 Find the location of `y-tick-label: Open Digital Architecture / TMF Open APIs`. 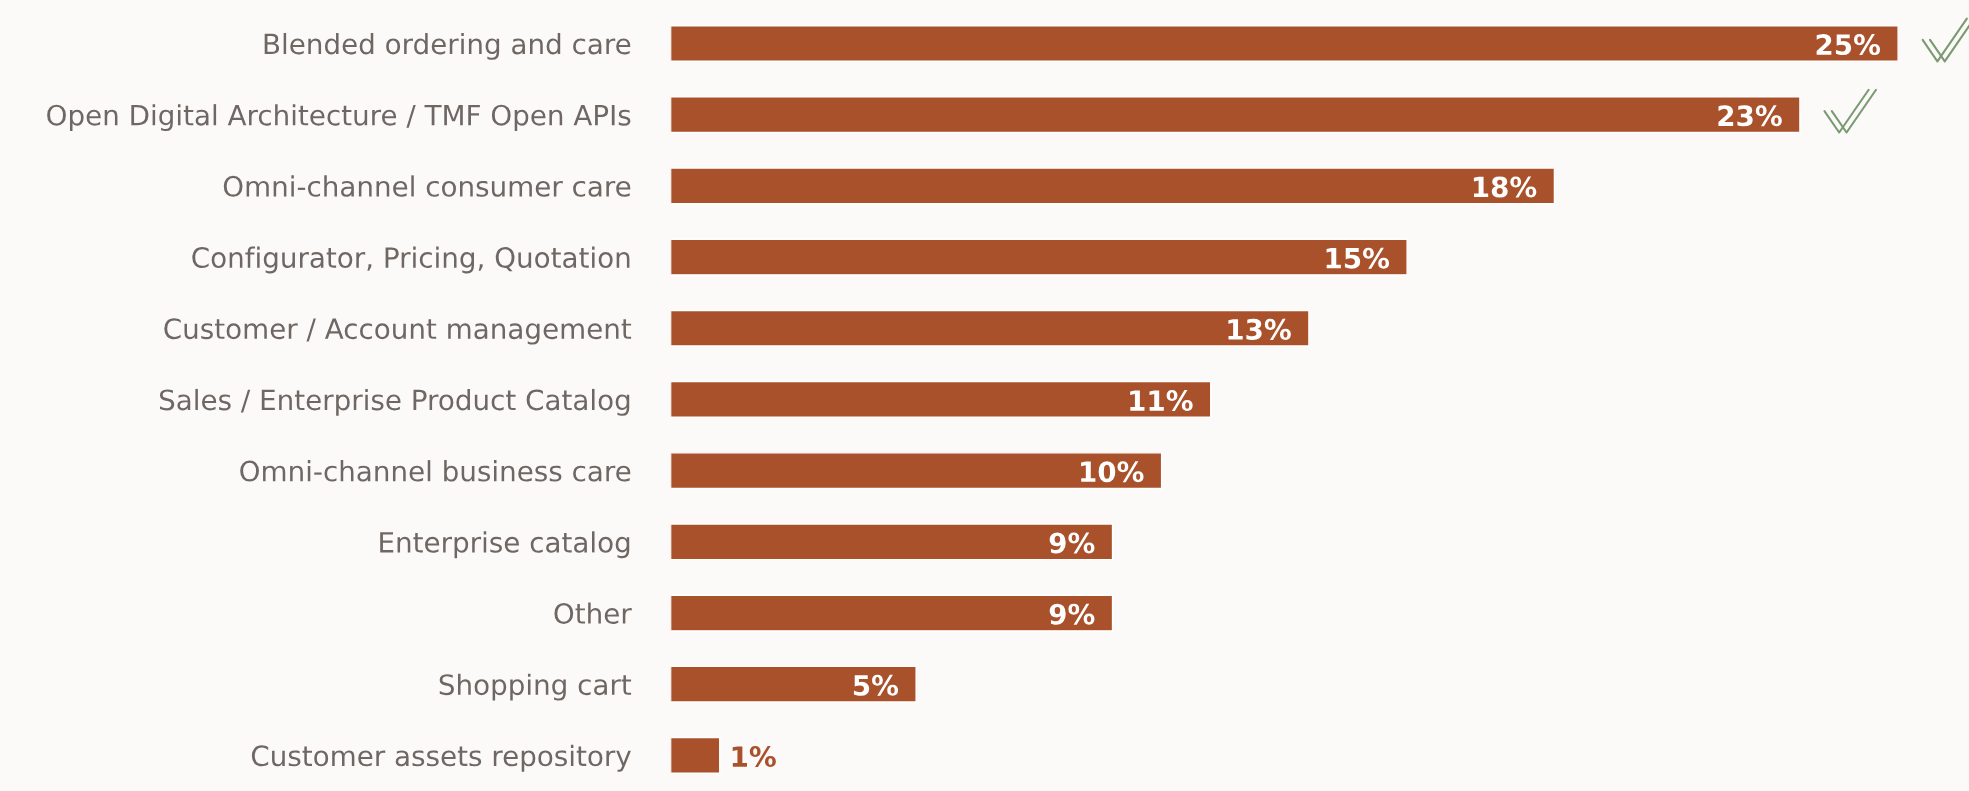

y-tick-label: Open Digital Architecture / TMF Open APIs is located at coordinates (339, 118).